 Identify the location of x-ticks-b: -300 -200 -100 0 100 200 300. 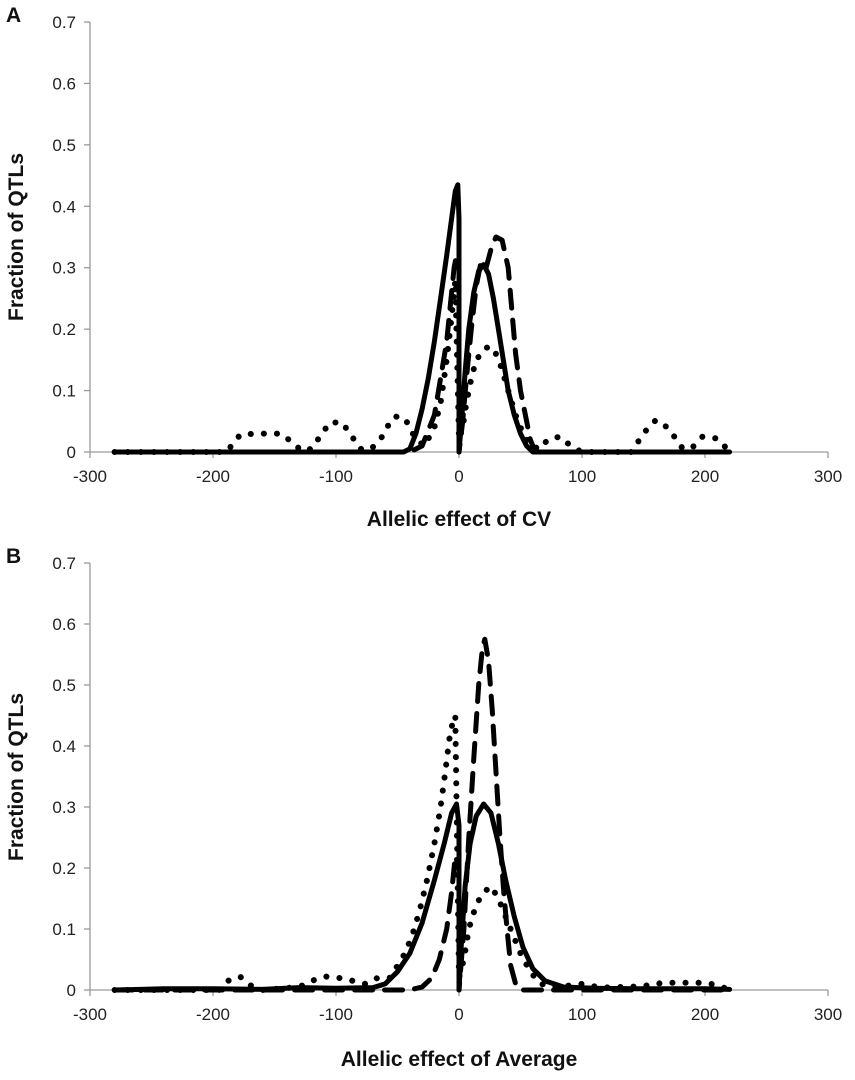
(457, 1007).